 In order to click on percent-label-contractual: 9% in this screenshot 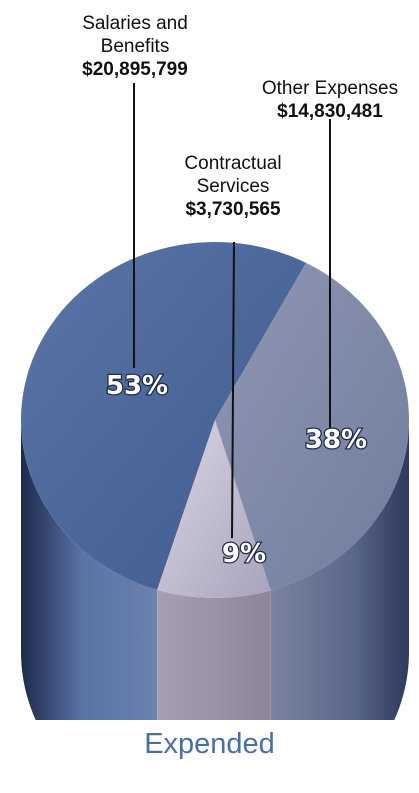, I will do `click(244, 554)`.